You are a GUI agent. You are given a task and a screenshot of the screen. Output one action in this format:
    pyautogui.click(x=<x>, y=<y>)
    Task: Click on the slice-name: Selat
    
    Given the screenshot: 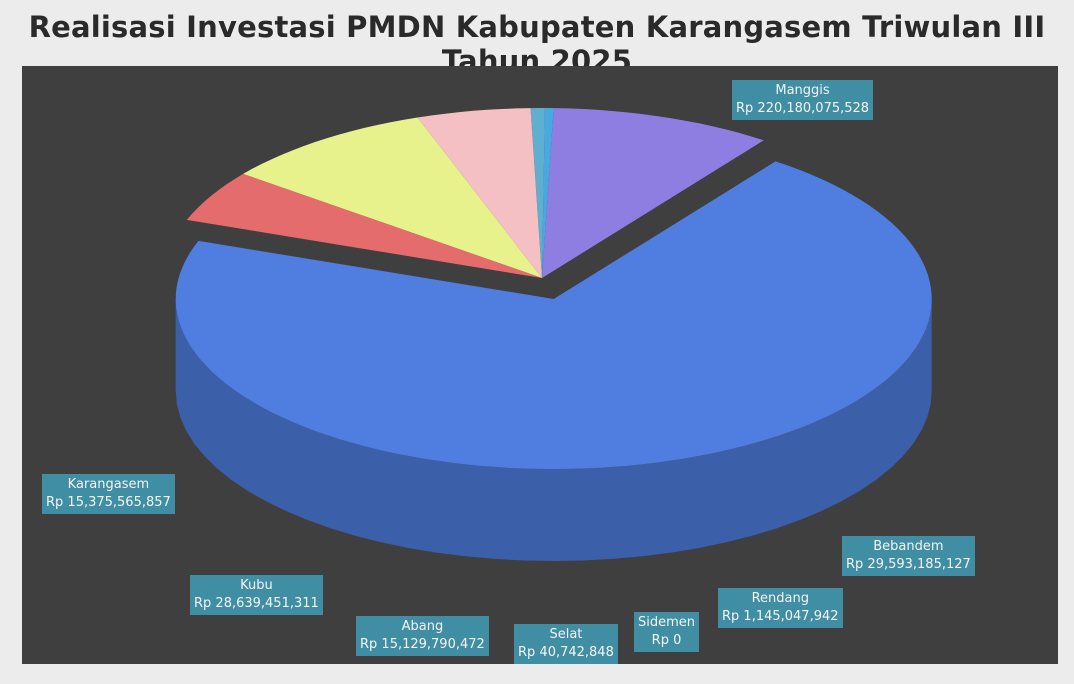 What is the action you would take?
    pyautogui.click(x=566, y=634)
    